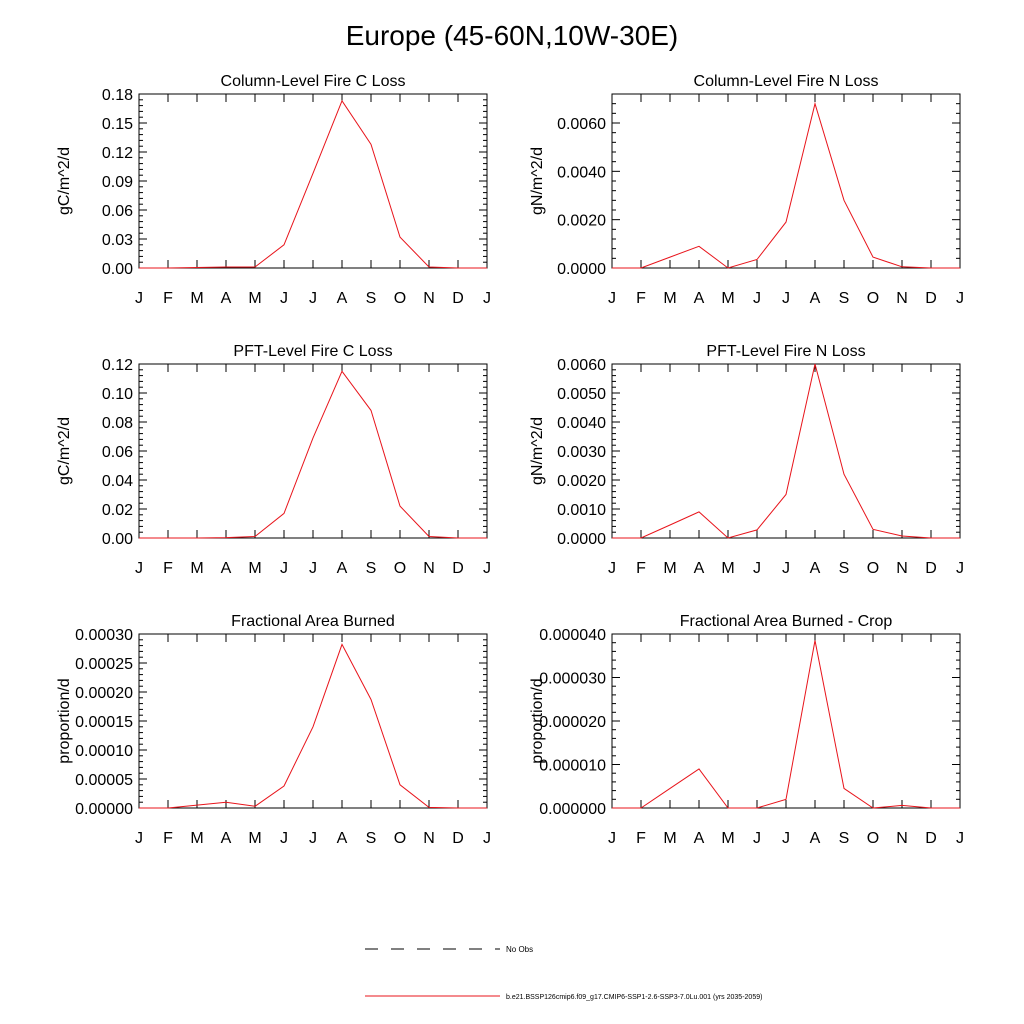 Image resolution: width=1024 pixels, height=1024 pixels. Describe the element at coordinates (572, 679) in the screenshot. I see `y-tick-label: 0.000030` at that location.